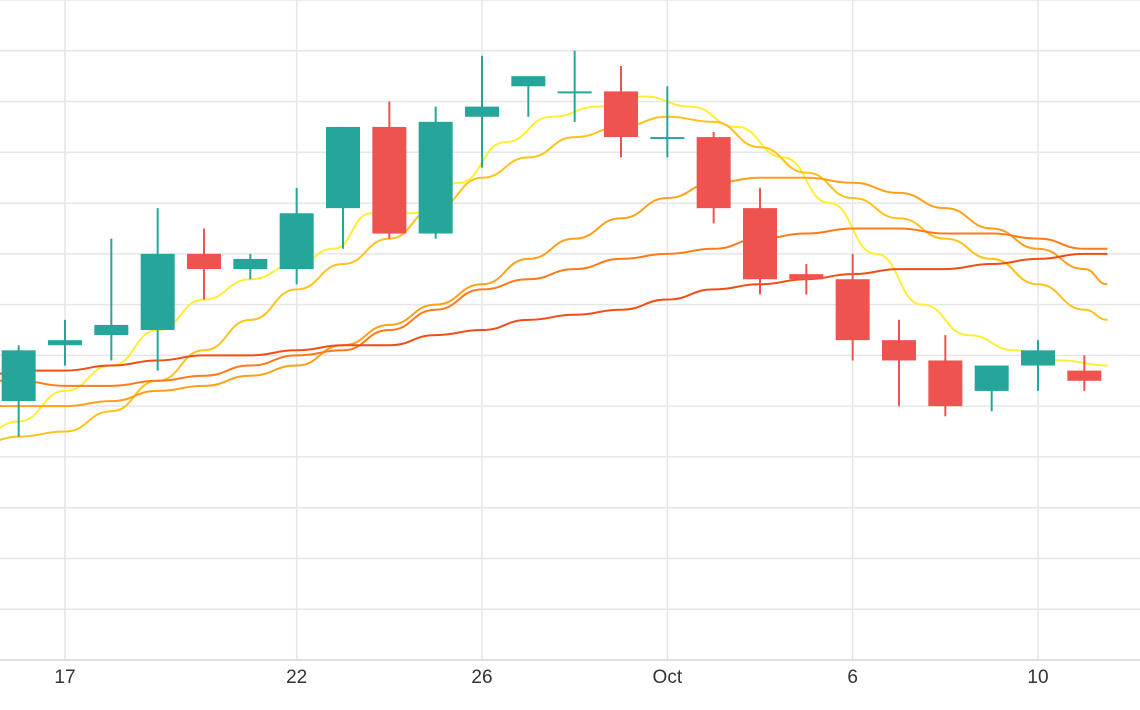  What do you see at coordinates (296, 677) in the screenshot?
I see `x-tick-label: 22` at bounding box center [296, 677].